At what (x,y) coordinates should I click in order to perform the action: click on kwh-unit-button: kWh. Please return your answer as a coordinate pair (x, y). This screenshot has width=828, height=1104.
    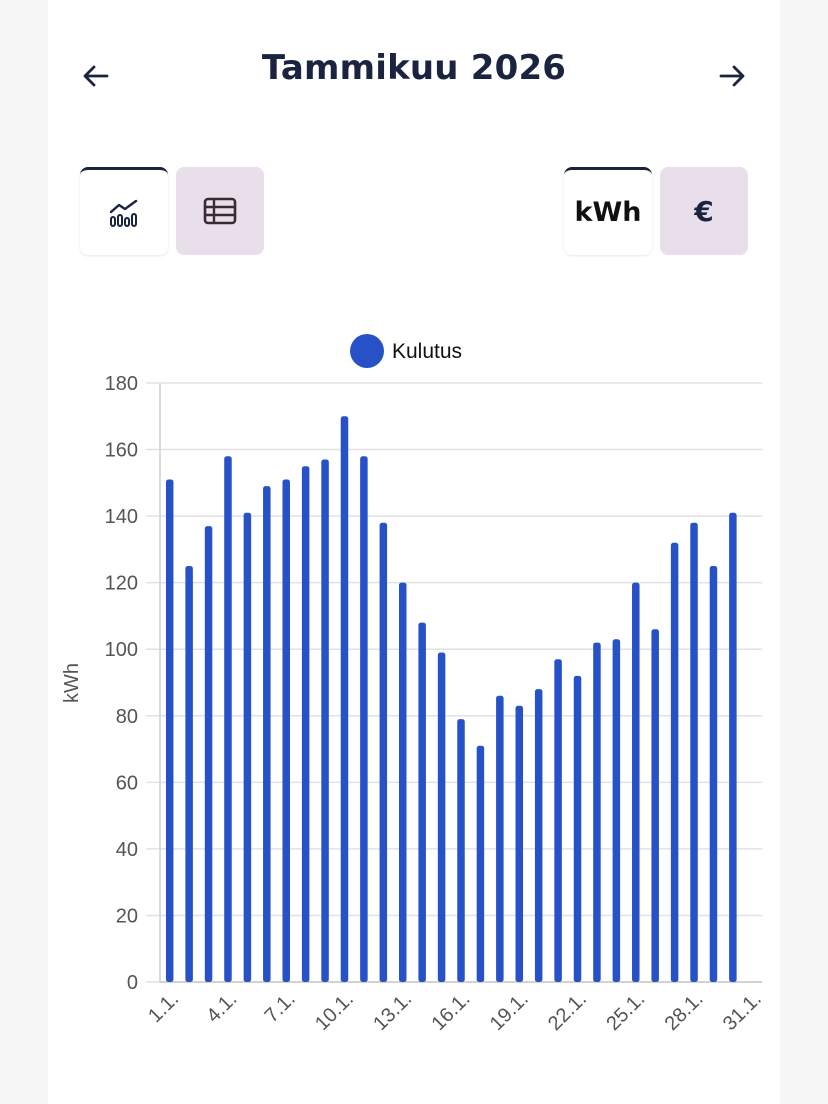
    Looking at the image, I should click on (608, 211).